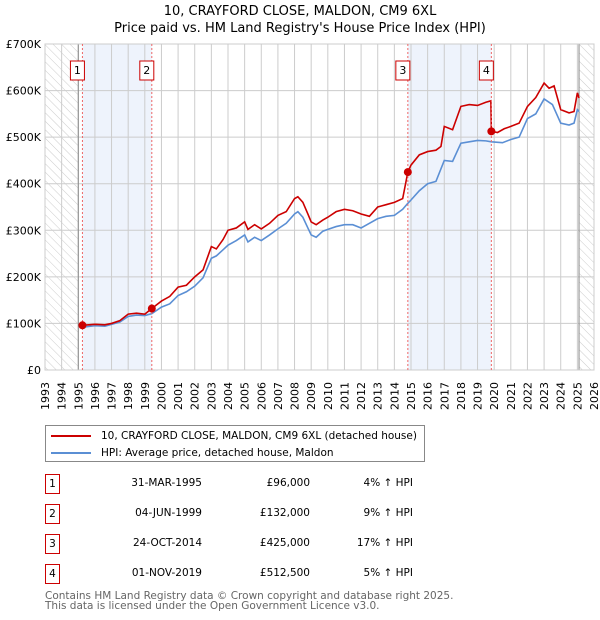 This screenshot has height=620, width=600. Describe the element at coordinates (444, 396) in the screenshot. I see `x-tick-label: 2017` at that location.